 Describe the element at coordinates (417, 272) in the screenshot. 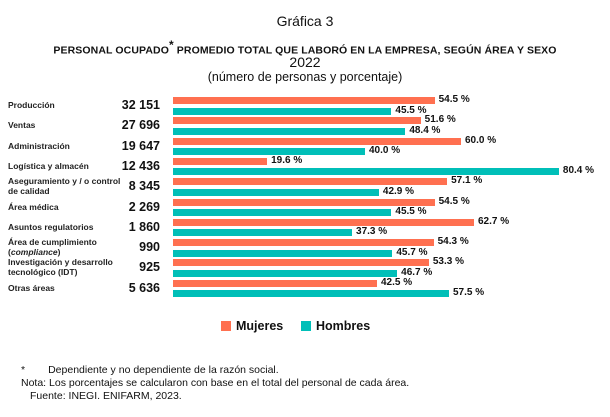

I see `value-label-hombres: 46.7 %` at that location.